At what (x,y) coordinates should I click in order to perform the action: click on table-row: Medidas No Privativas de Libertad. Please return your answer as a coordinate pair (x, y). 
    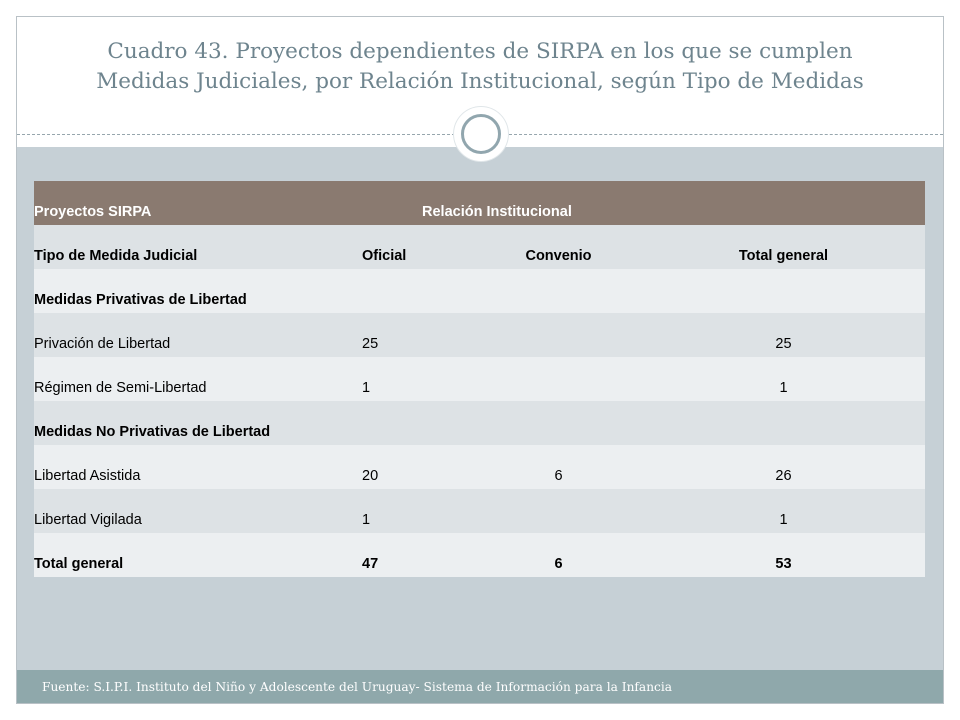
    Looking at the image, I should click on (479, 423).